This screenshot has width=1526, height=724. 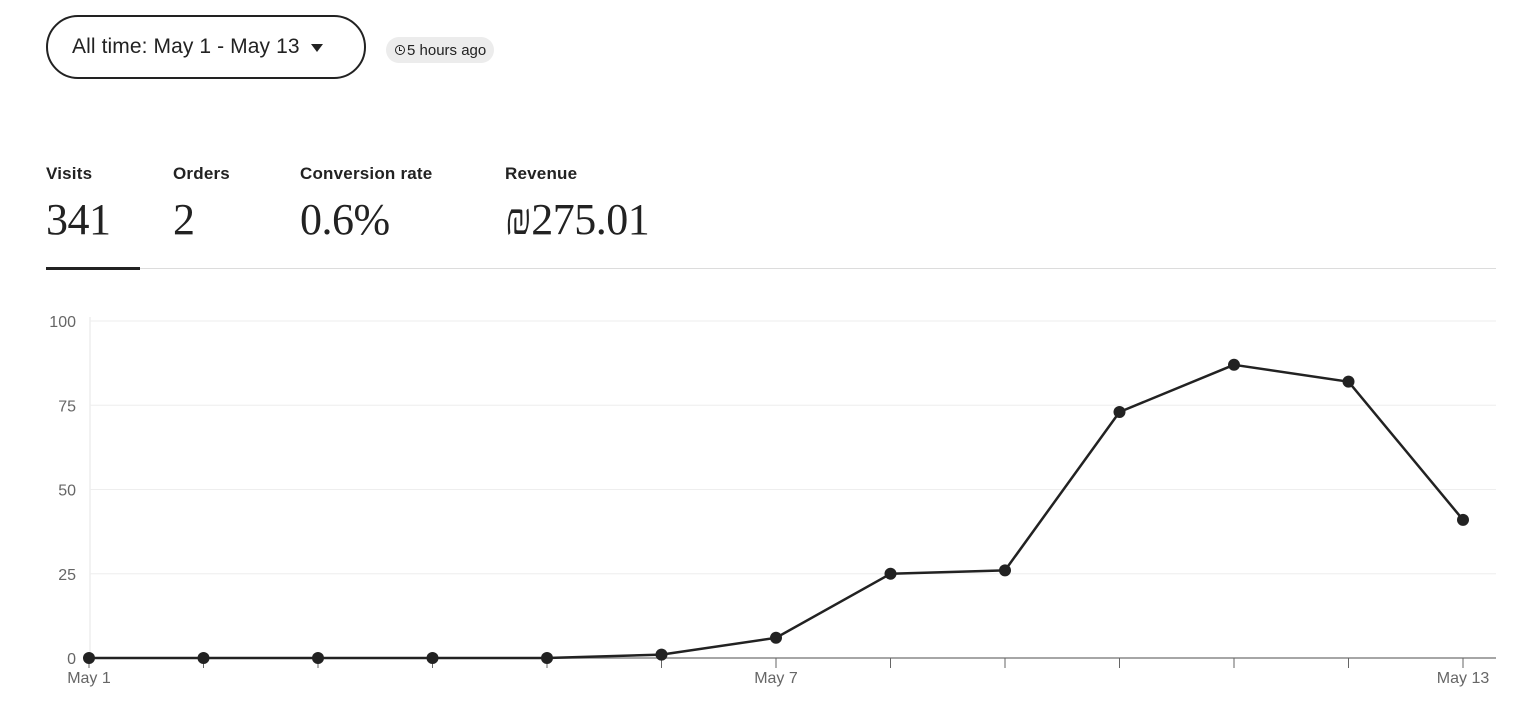 I want to click on metric-revenue-tab: Revenue ₪275.01, so click(x=577, y=204).